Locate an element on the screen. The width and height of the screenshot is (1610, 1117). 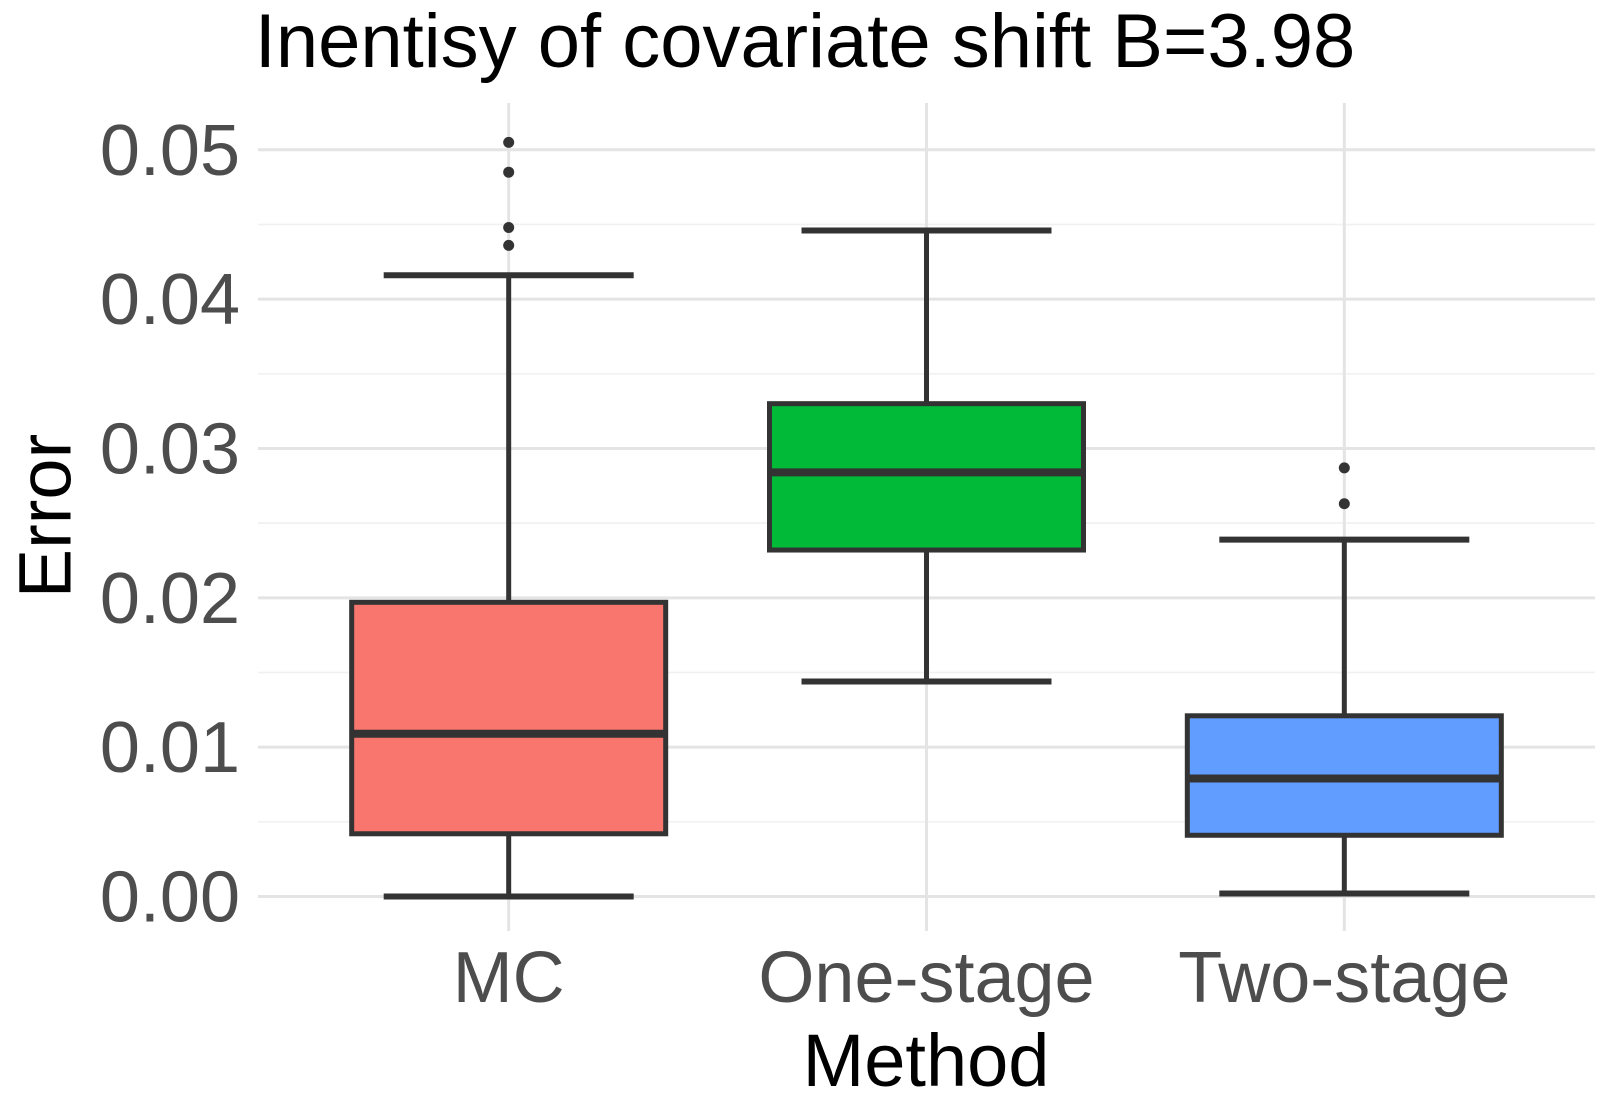
x-tick-label: MC is located at coordinates (509, 978).